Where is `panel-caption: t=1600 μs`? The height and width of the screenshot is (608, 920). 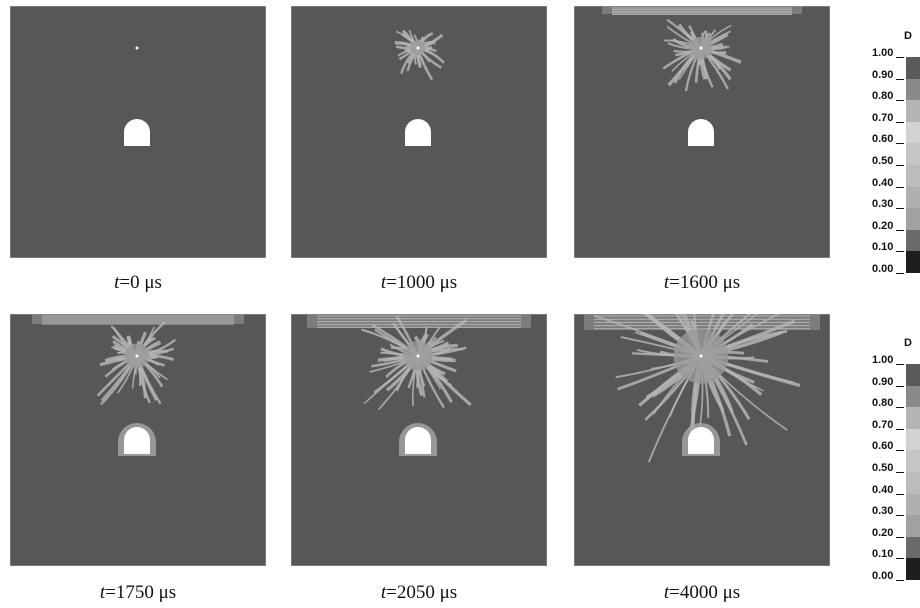
panel-caption: t=1600 μs is located at coordinates (702, 282).